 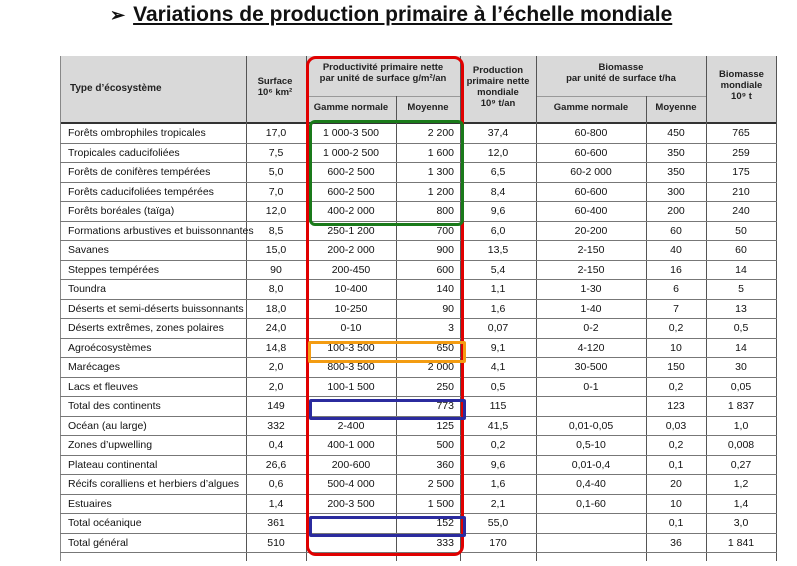 I want to click on cell-surface: 90, so click(x=276, y=269).